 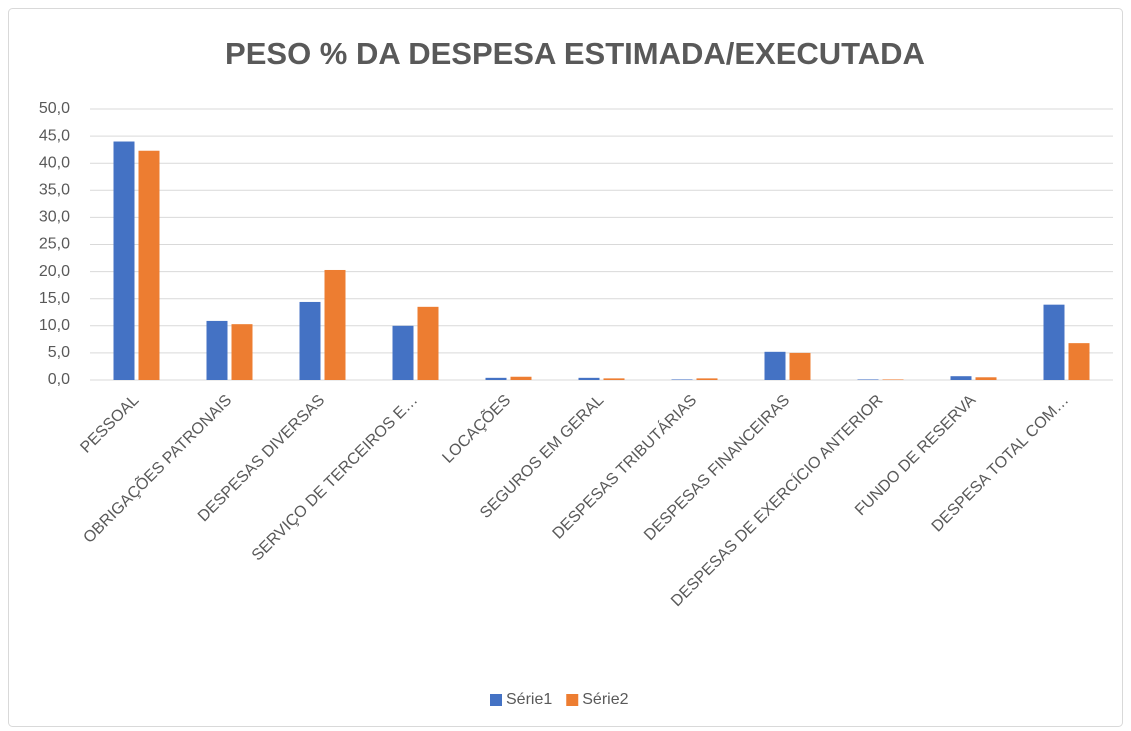 What do you see at coordinates (54, 271) in the screenshot?
I see `y-tick-label: 20,0` at bounding box center [54, 271].